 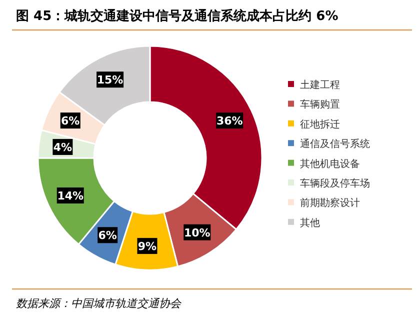 I want to click on legend-label: 通信及信号系统, so click(x=335, y=144).